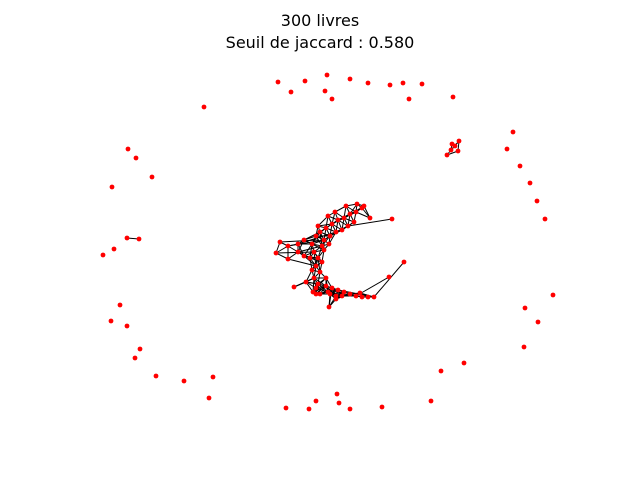 The image size is (640, 480). What do you see at coordinates (320, 20) in the screenshot?
I see `figure-title: 300 livres` at bounding box center [320, 20].